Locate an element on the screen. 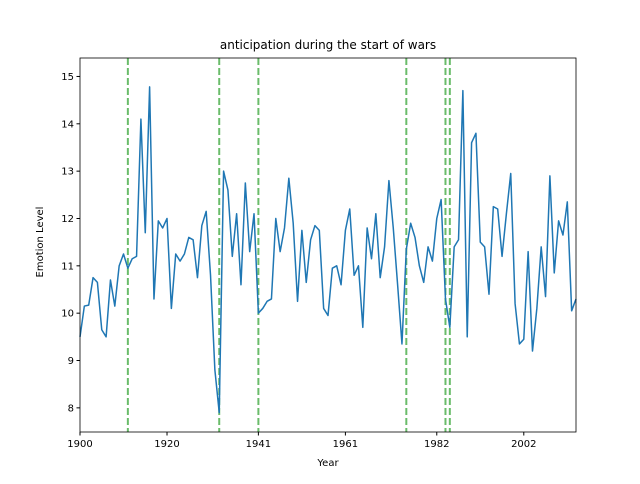 Image resolution: width=640 pixels, height=484 pixels. y-tick-label: 15 is located at coordinates (67, 77).